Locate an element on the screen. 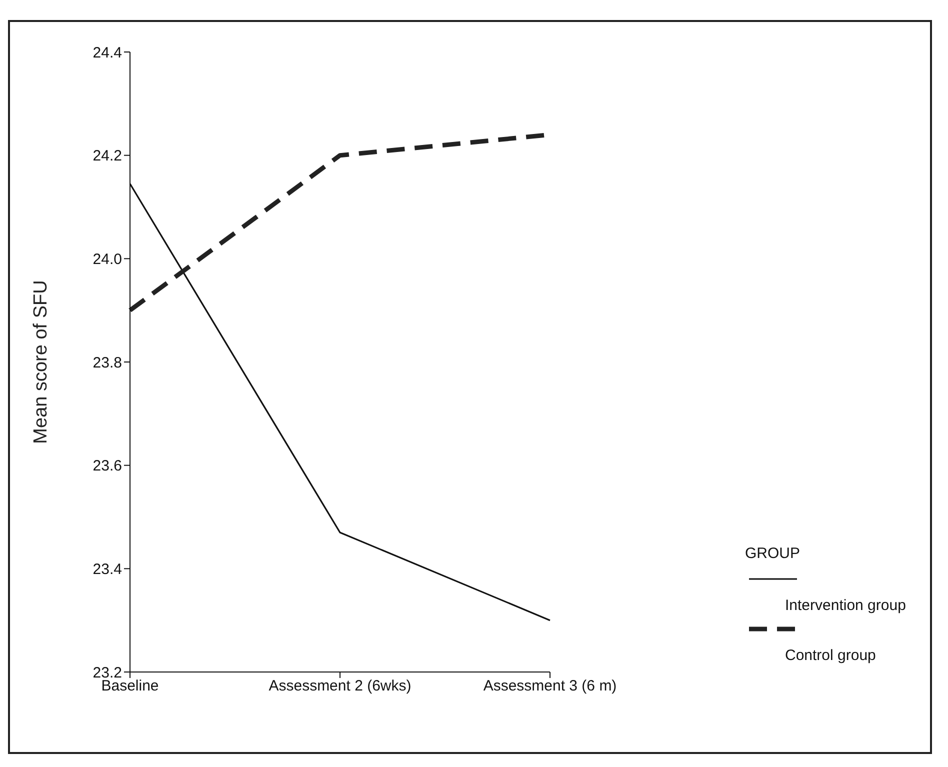 The image size is (948, 767). y-tick-label: 23.4 is located at coordinates (107, 569).